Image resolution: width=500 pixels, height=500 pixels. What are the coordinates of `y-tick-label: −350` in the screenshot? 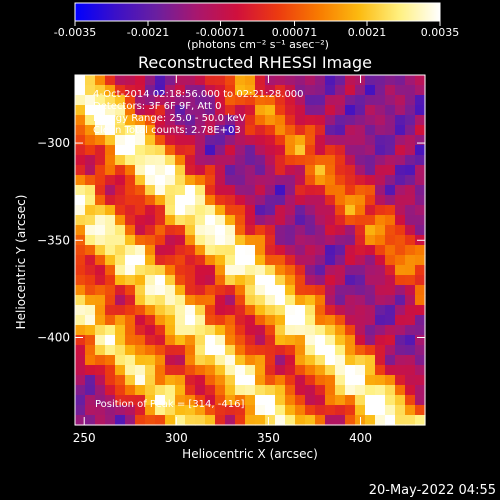 It's located at (53, 240).